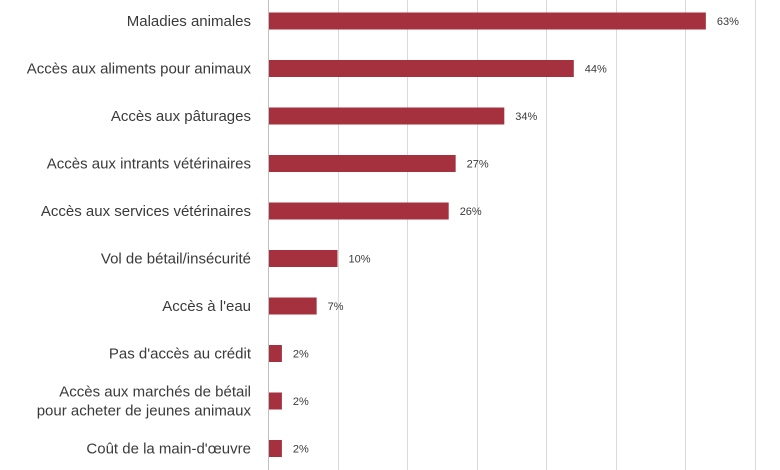 The width and height of the screenshot is (780, 470). I want to click on category-label-line: Vol de bétail/insécurité, so click(176, 259).